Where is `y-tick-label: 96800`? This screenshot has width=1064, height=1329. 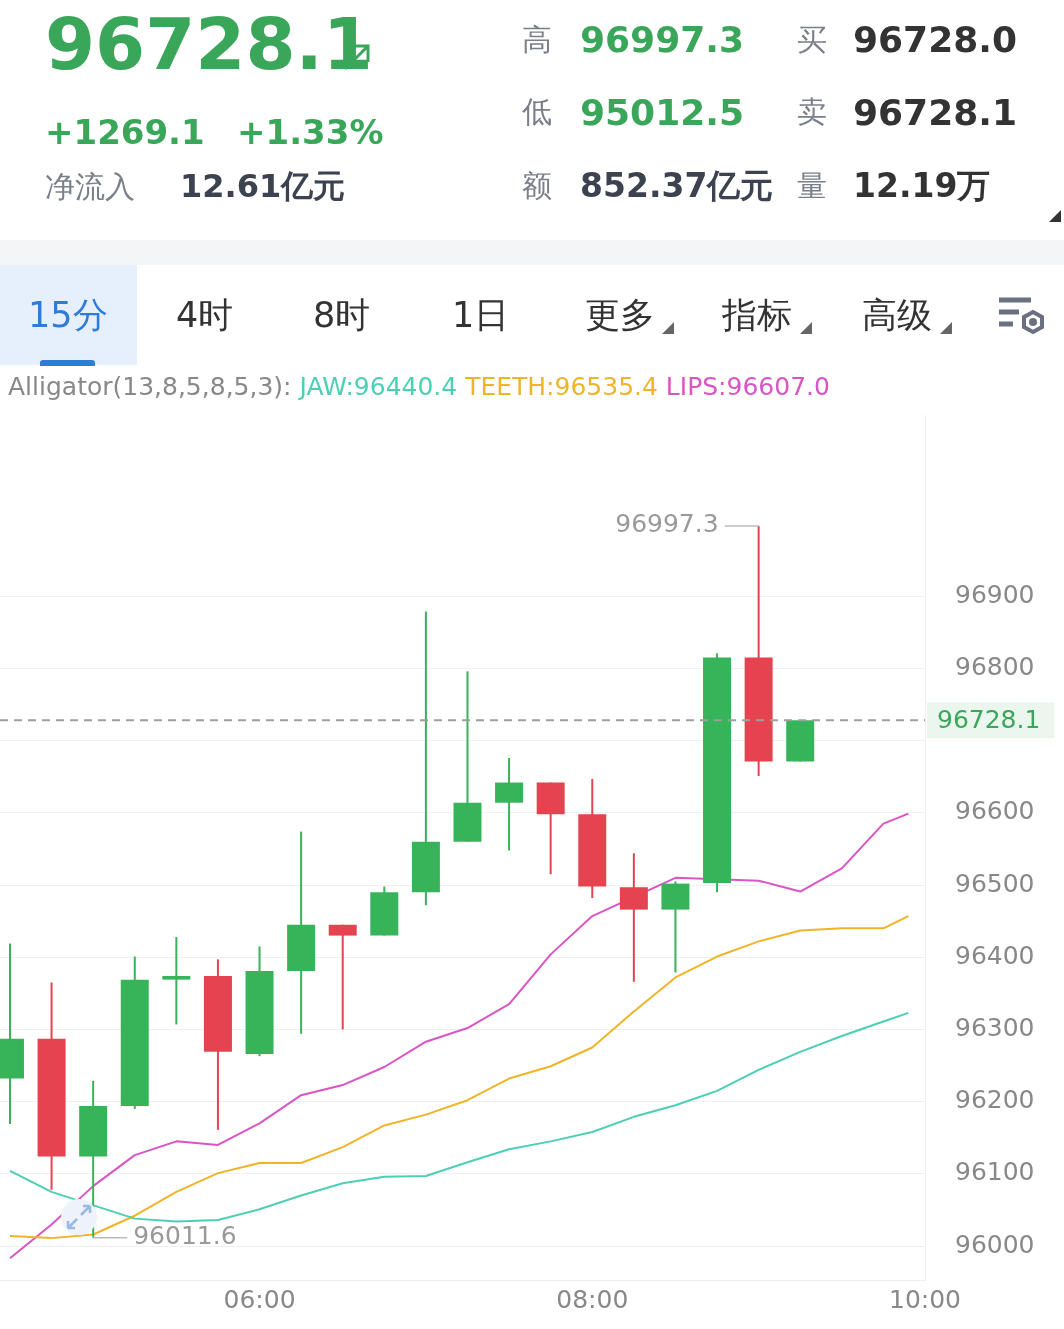 y-tick-label: 96800 is located at coordinates (995, 666).